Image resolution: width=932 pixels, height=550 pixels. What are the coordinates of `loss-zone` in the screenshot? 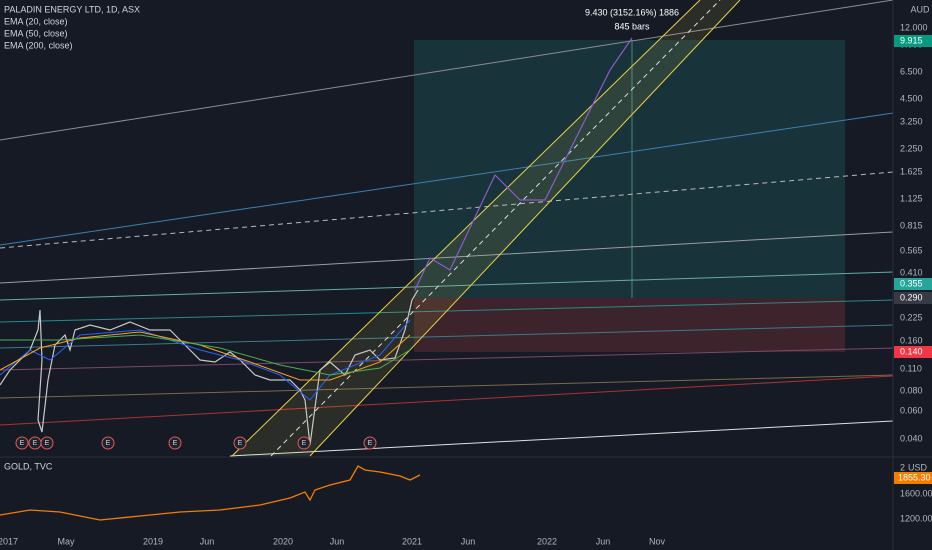 It's located at (629, 325).